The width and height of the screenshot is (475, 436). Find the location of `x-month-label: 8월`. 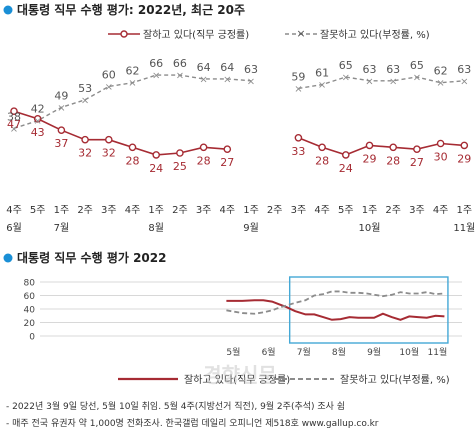

x-month-label: 8월 is located at coordinates (339, 352).